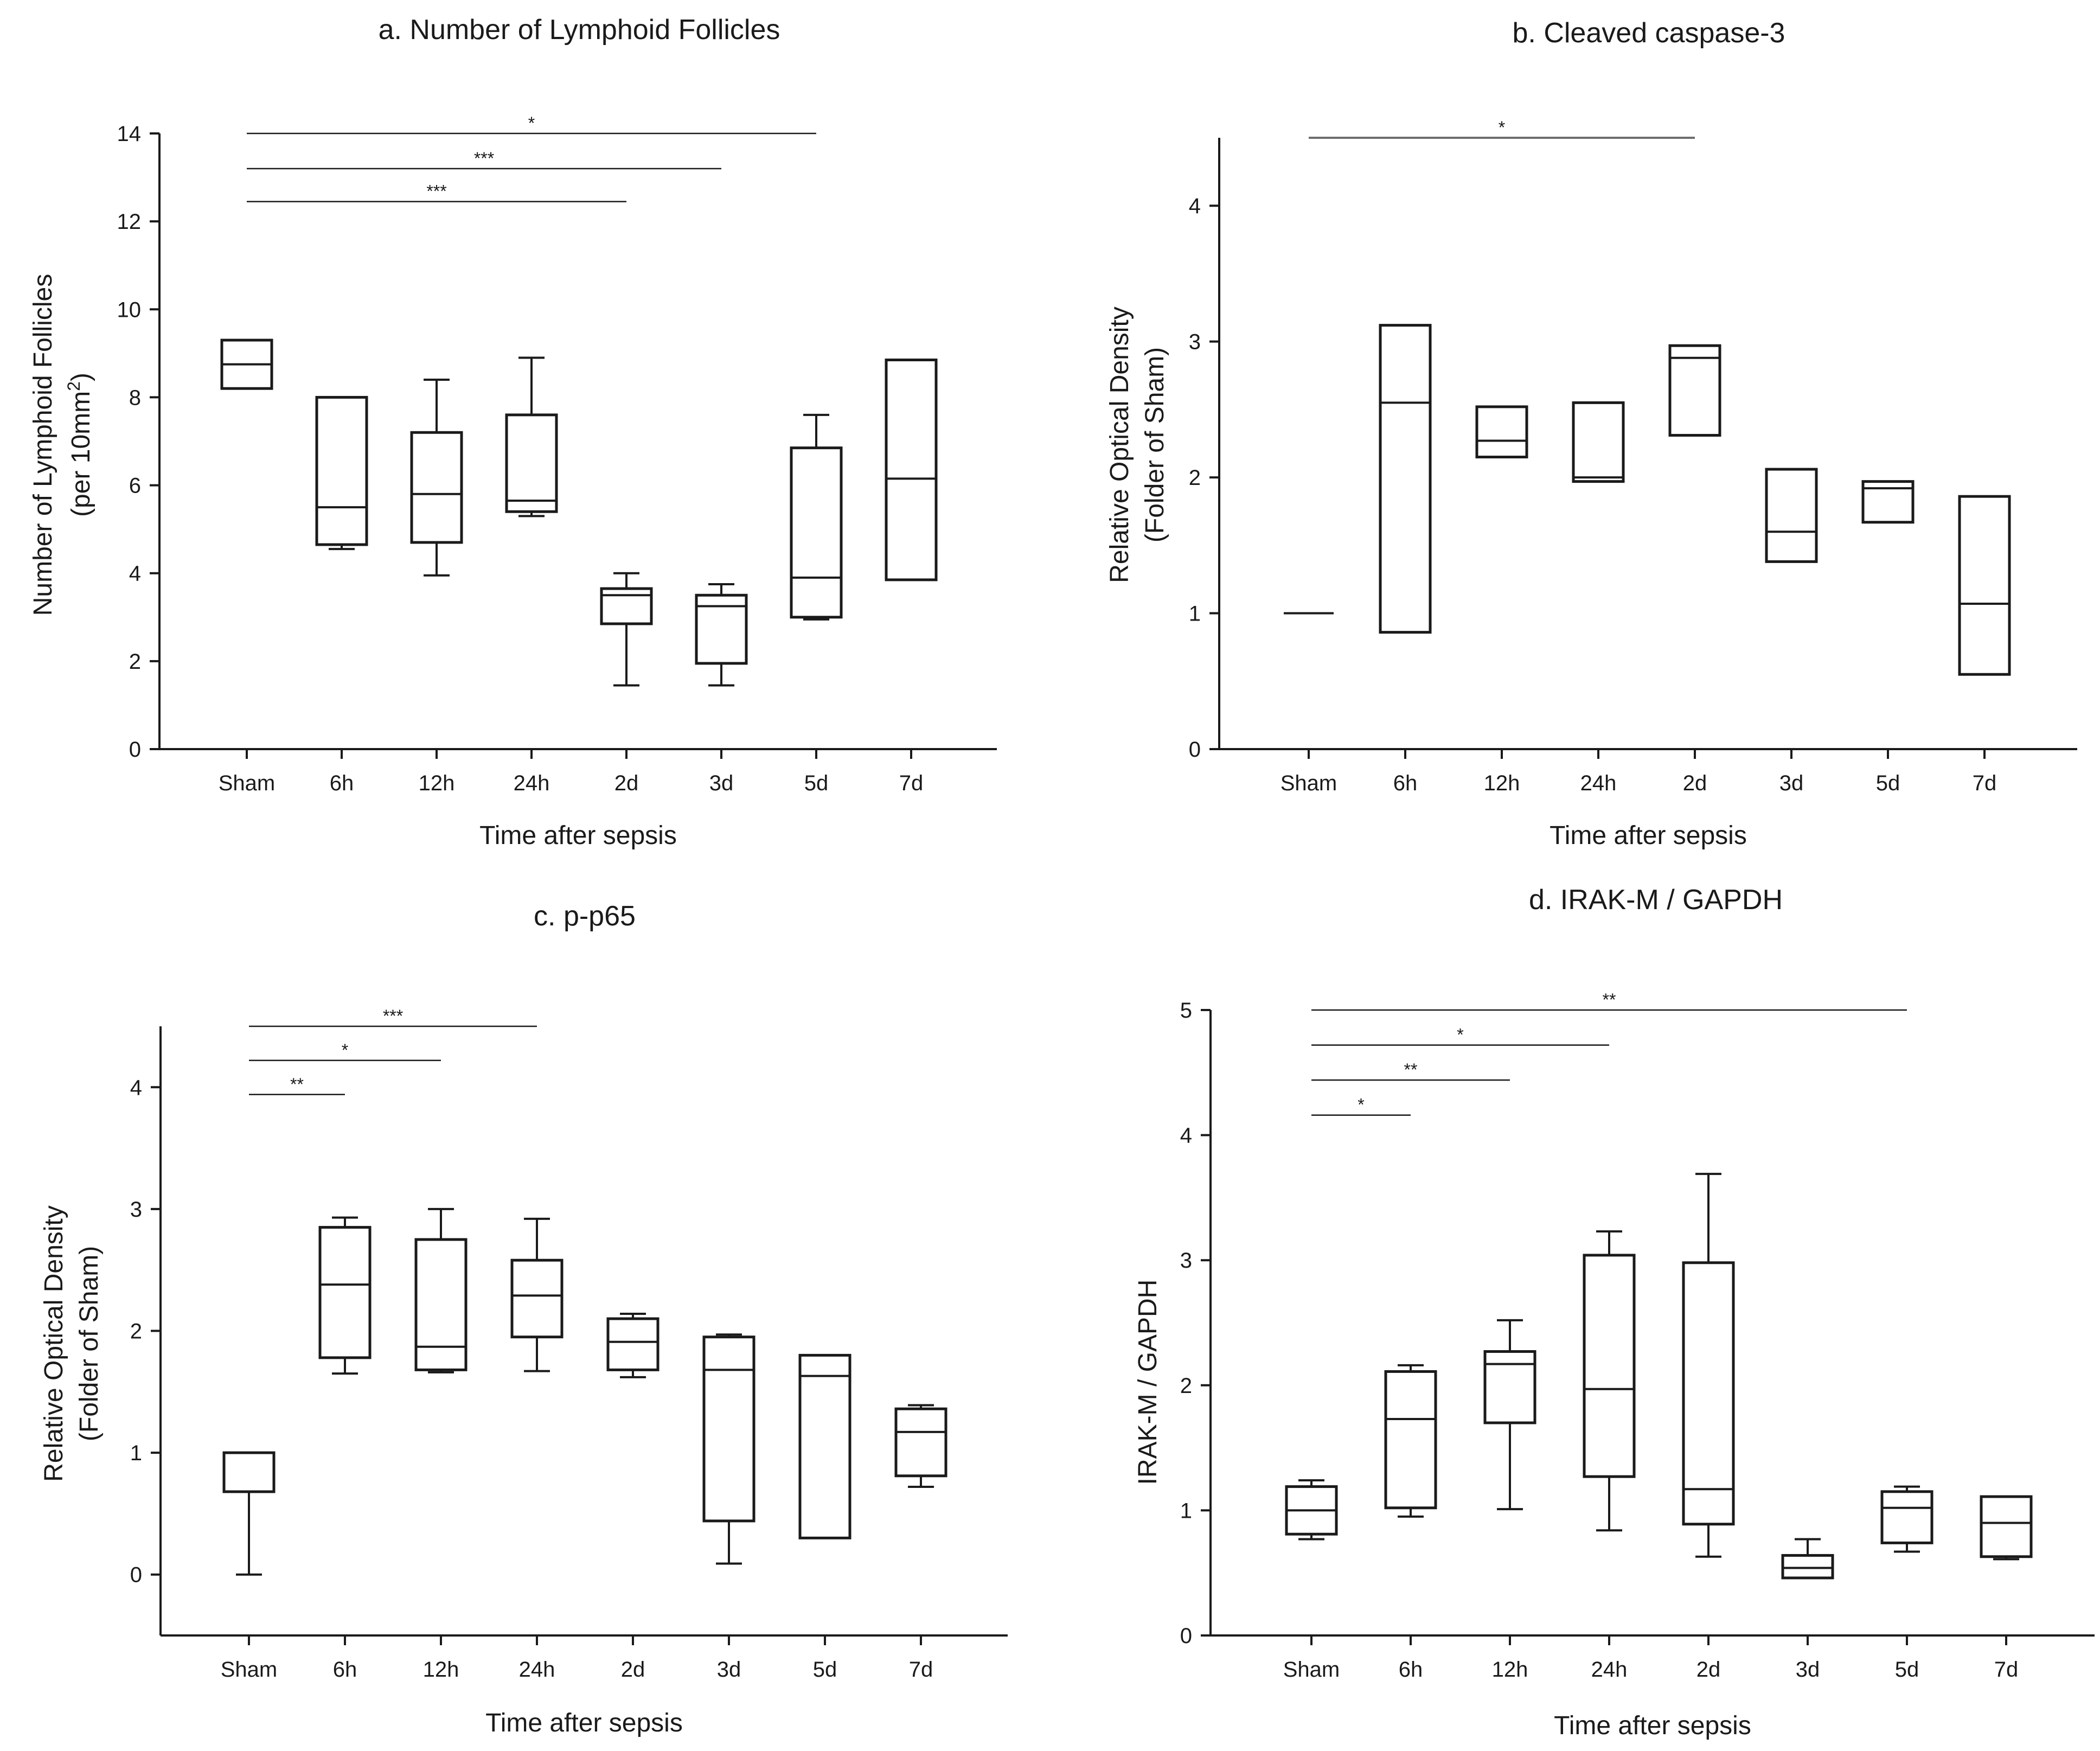  I want to click on y-axis-title: (per 10mm2), so click(79, 445).